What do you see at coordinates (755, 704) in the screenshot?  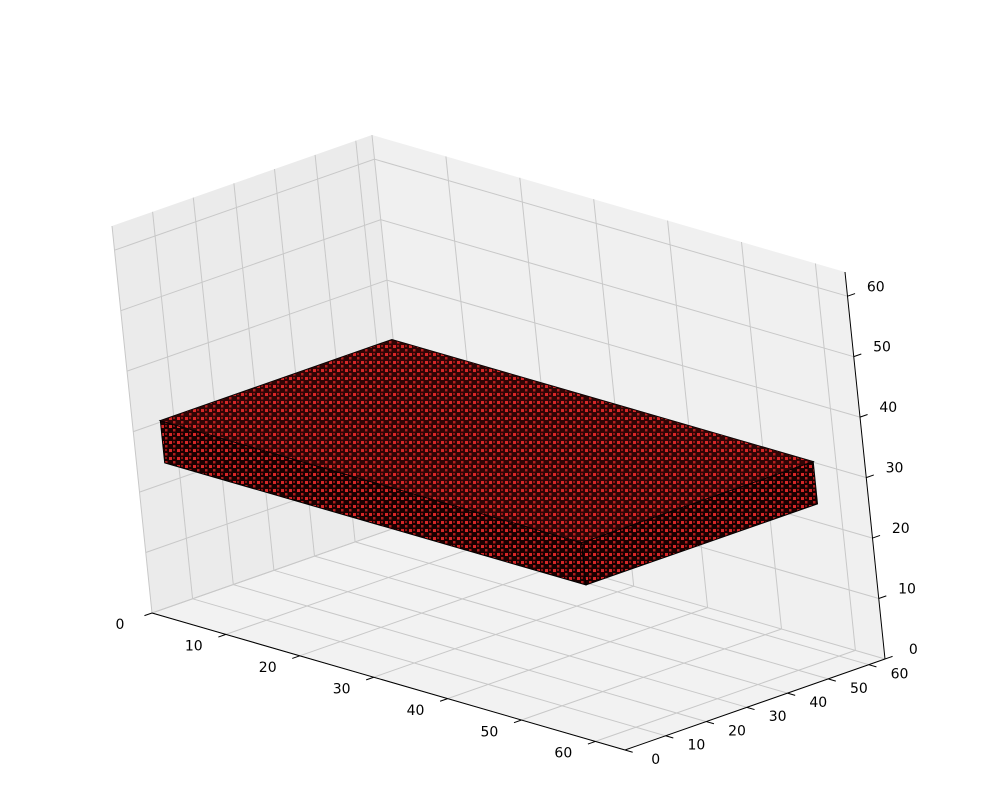 I see `y-axis-line` at bounding box center [755, 704].